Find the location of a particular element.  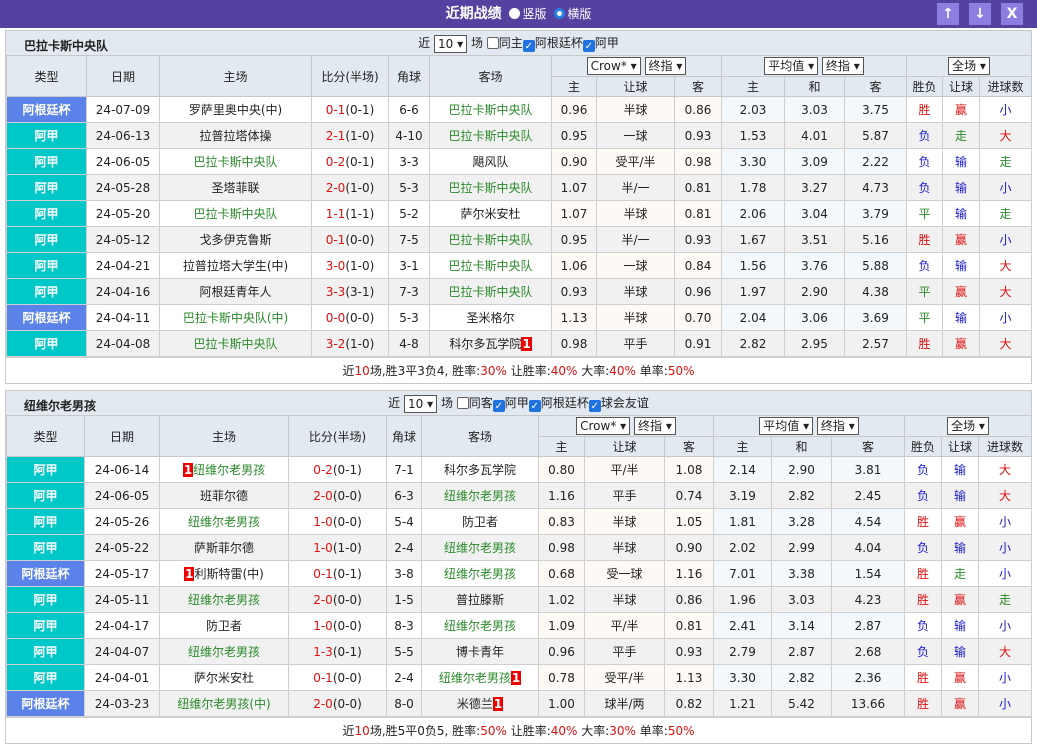

score: 0-0(0-0) is located at coordinates (350, 317).